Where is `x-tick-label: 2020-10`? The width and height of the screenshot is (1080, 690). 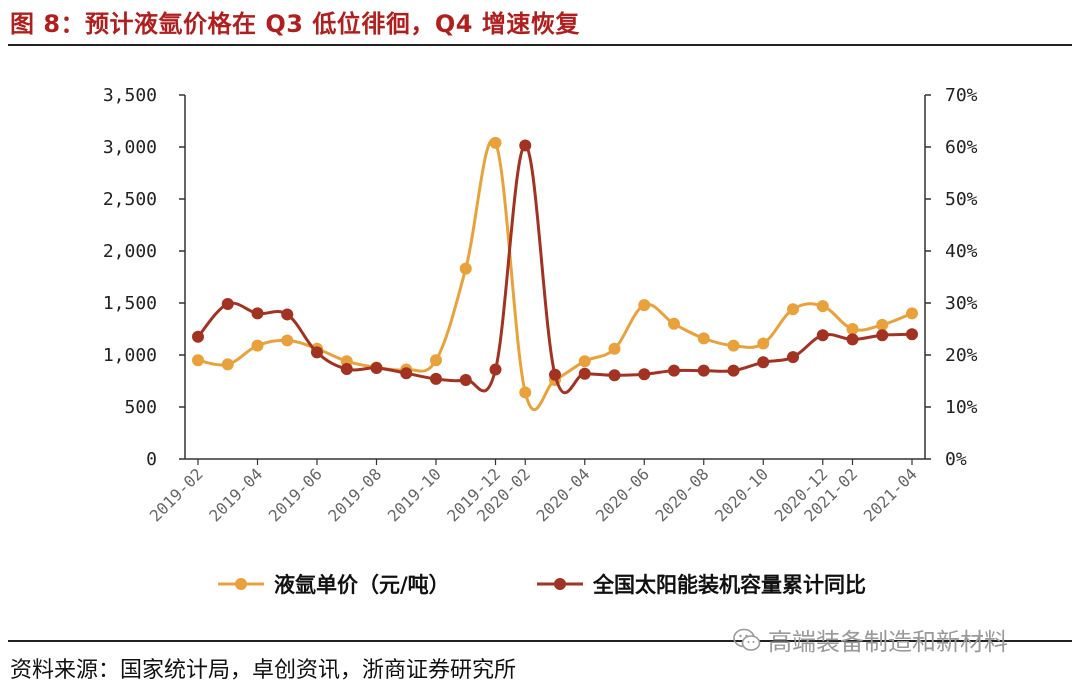 x-tick-label: 2020-10 is located at coordinates (741, 494).